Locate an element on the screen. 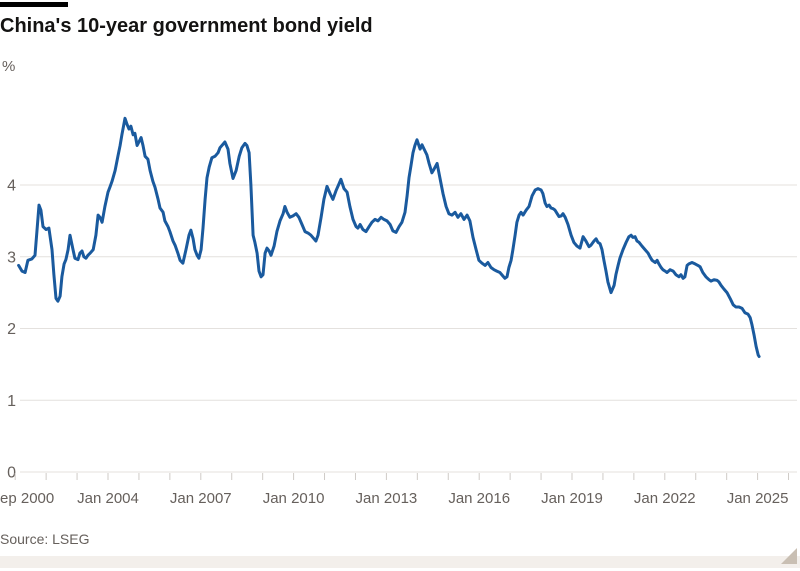 The image size is (800, 571). source-label: Source: LSEG is located at coordinates (45, 539).